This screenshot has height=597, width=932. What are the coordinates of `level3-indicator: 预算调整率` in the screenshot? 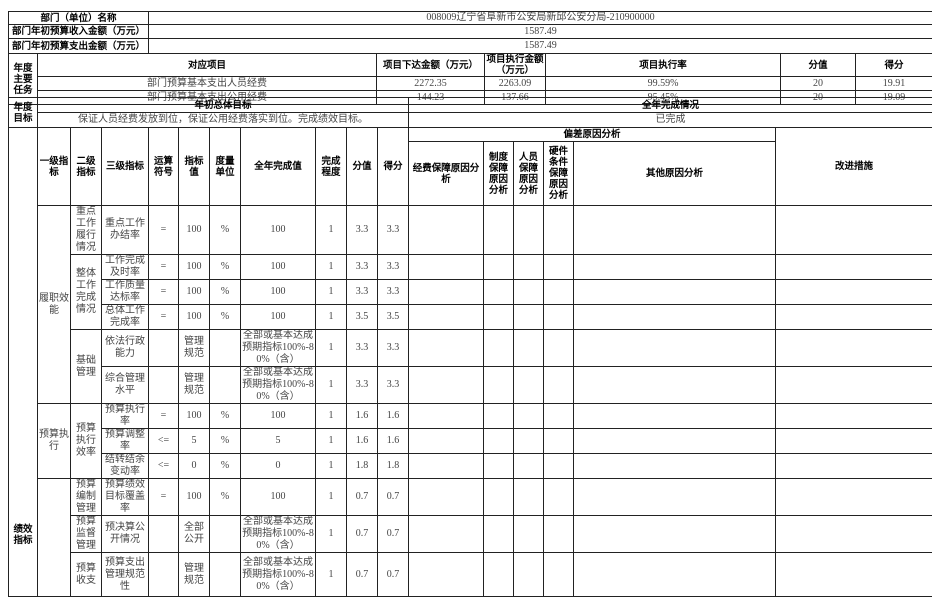 It's located at (125, 441).